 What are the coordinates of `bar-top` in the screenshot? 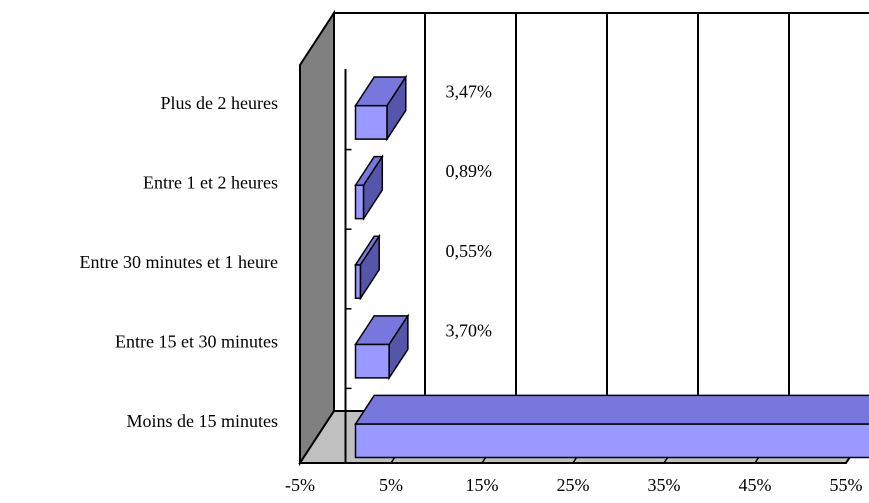 It's located at (611, 409).